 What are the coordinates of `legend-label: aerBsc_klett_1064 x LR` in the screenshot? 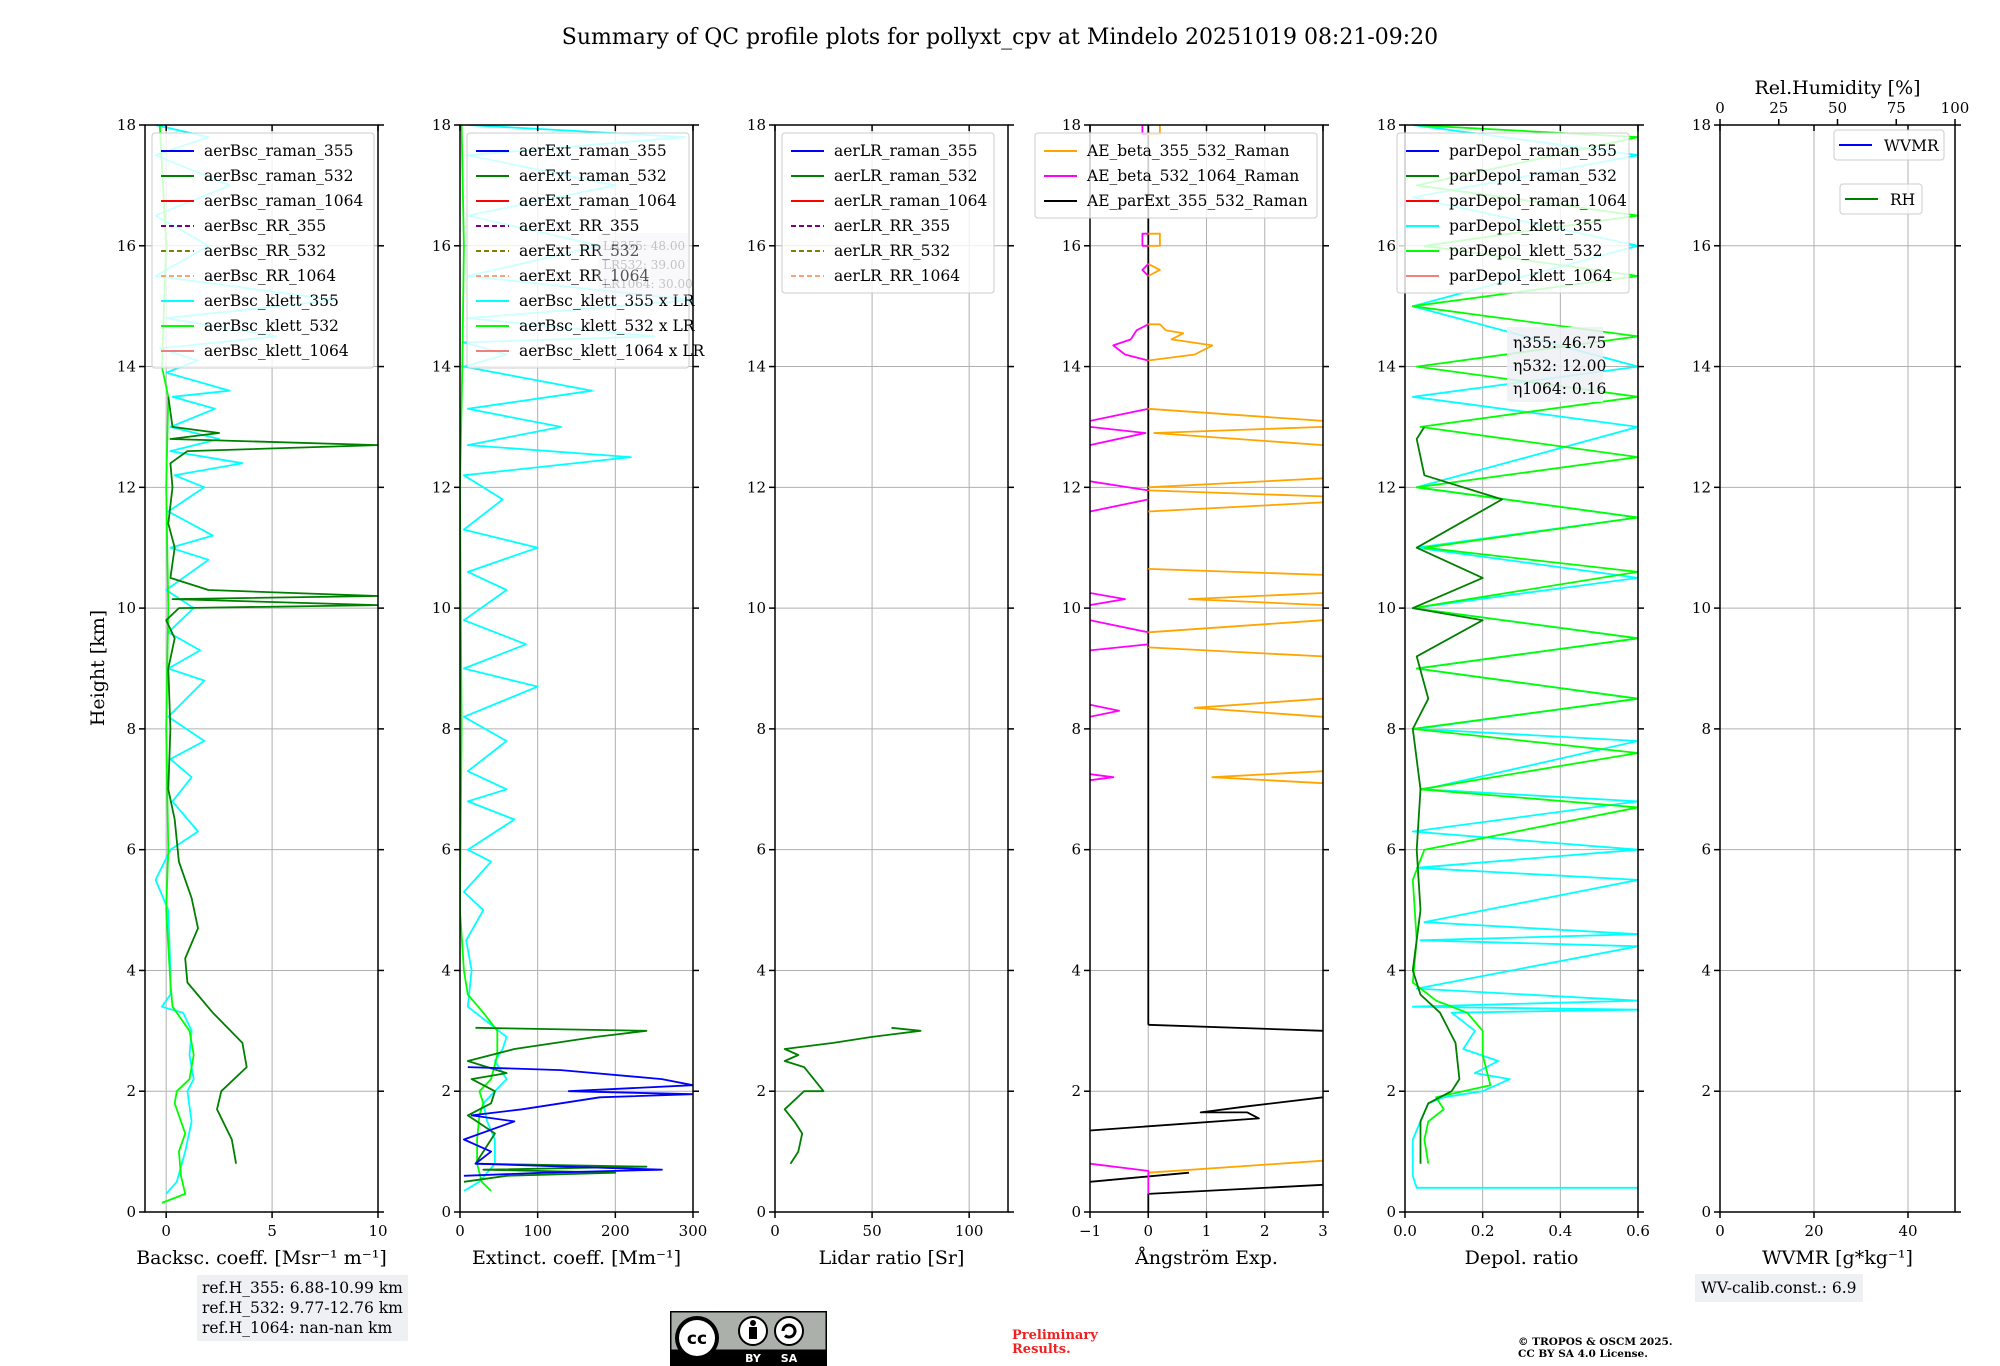 It's located at (612, 351).